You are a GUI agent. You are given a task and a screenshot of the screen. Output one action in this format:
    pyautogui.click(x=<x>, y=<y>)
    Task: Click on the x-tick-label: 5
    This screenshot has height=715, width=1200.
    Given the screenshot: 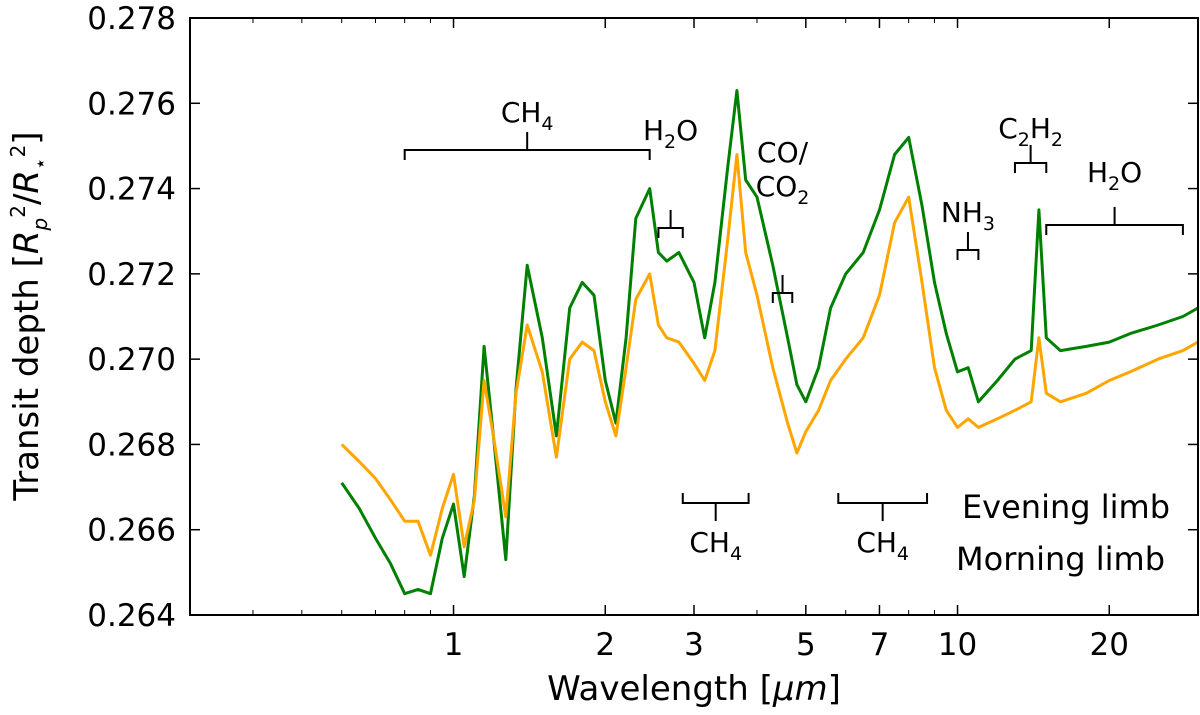 What is the action you would take?
    pyautogui.click(x=806, y=645)
    